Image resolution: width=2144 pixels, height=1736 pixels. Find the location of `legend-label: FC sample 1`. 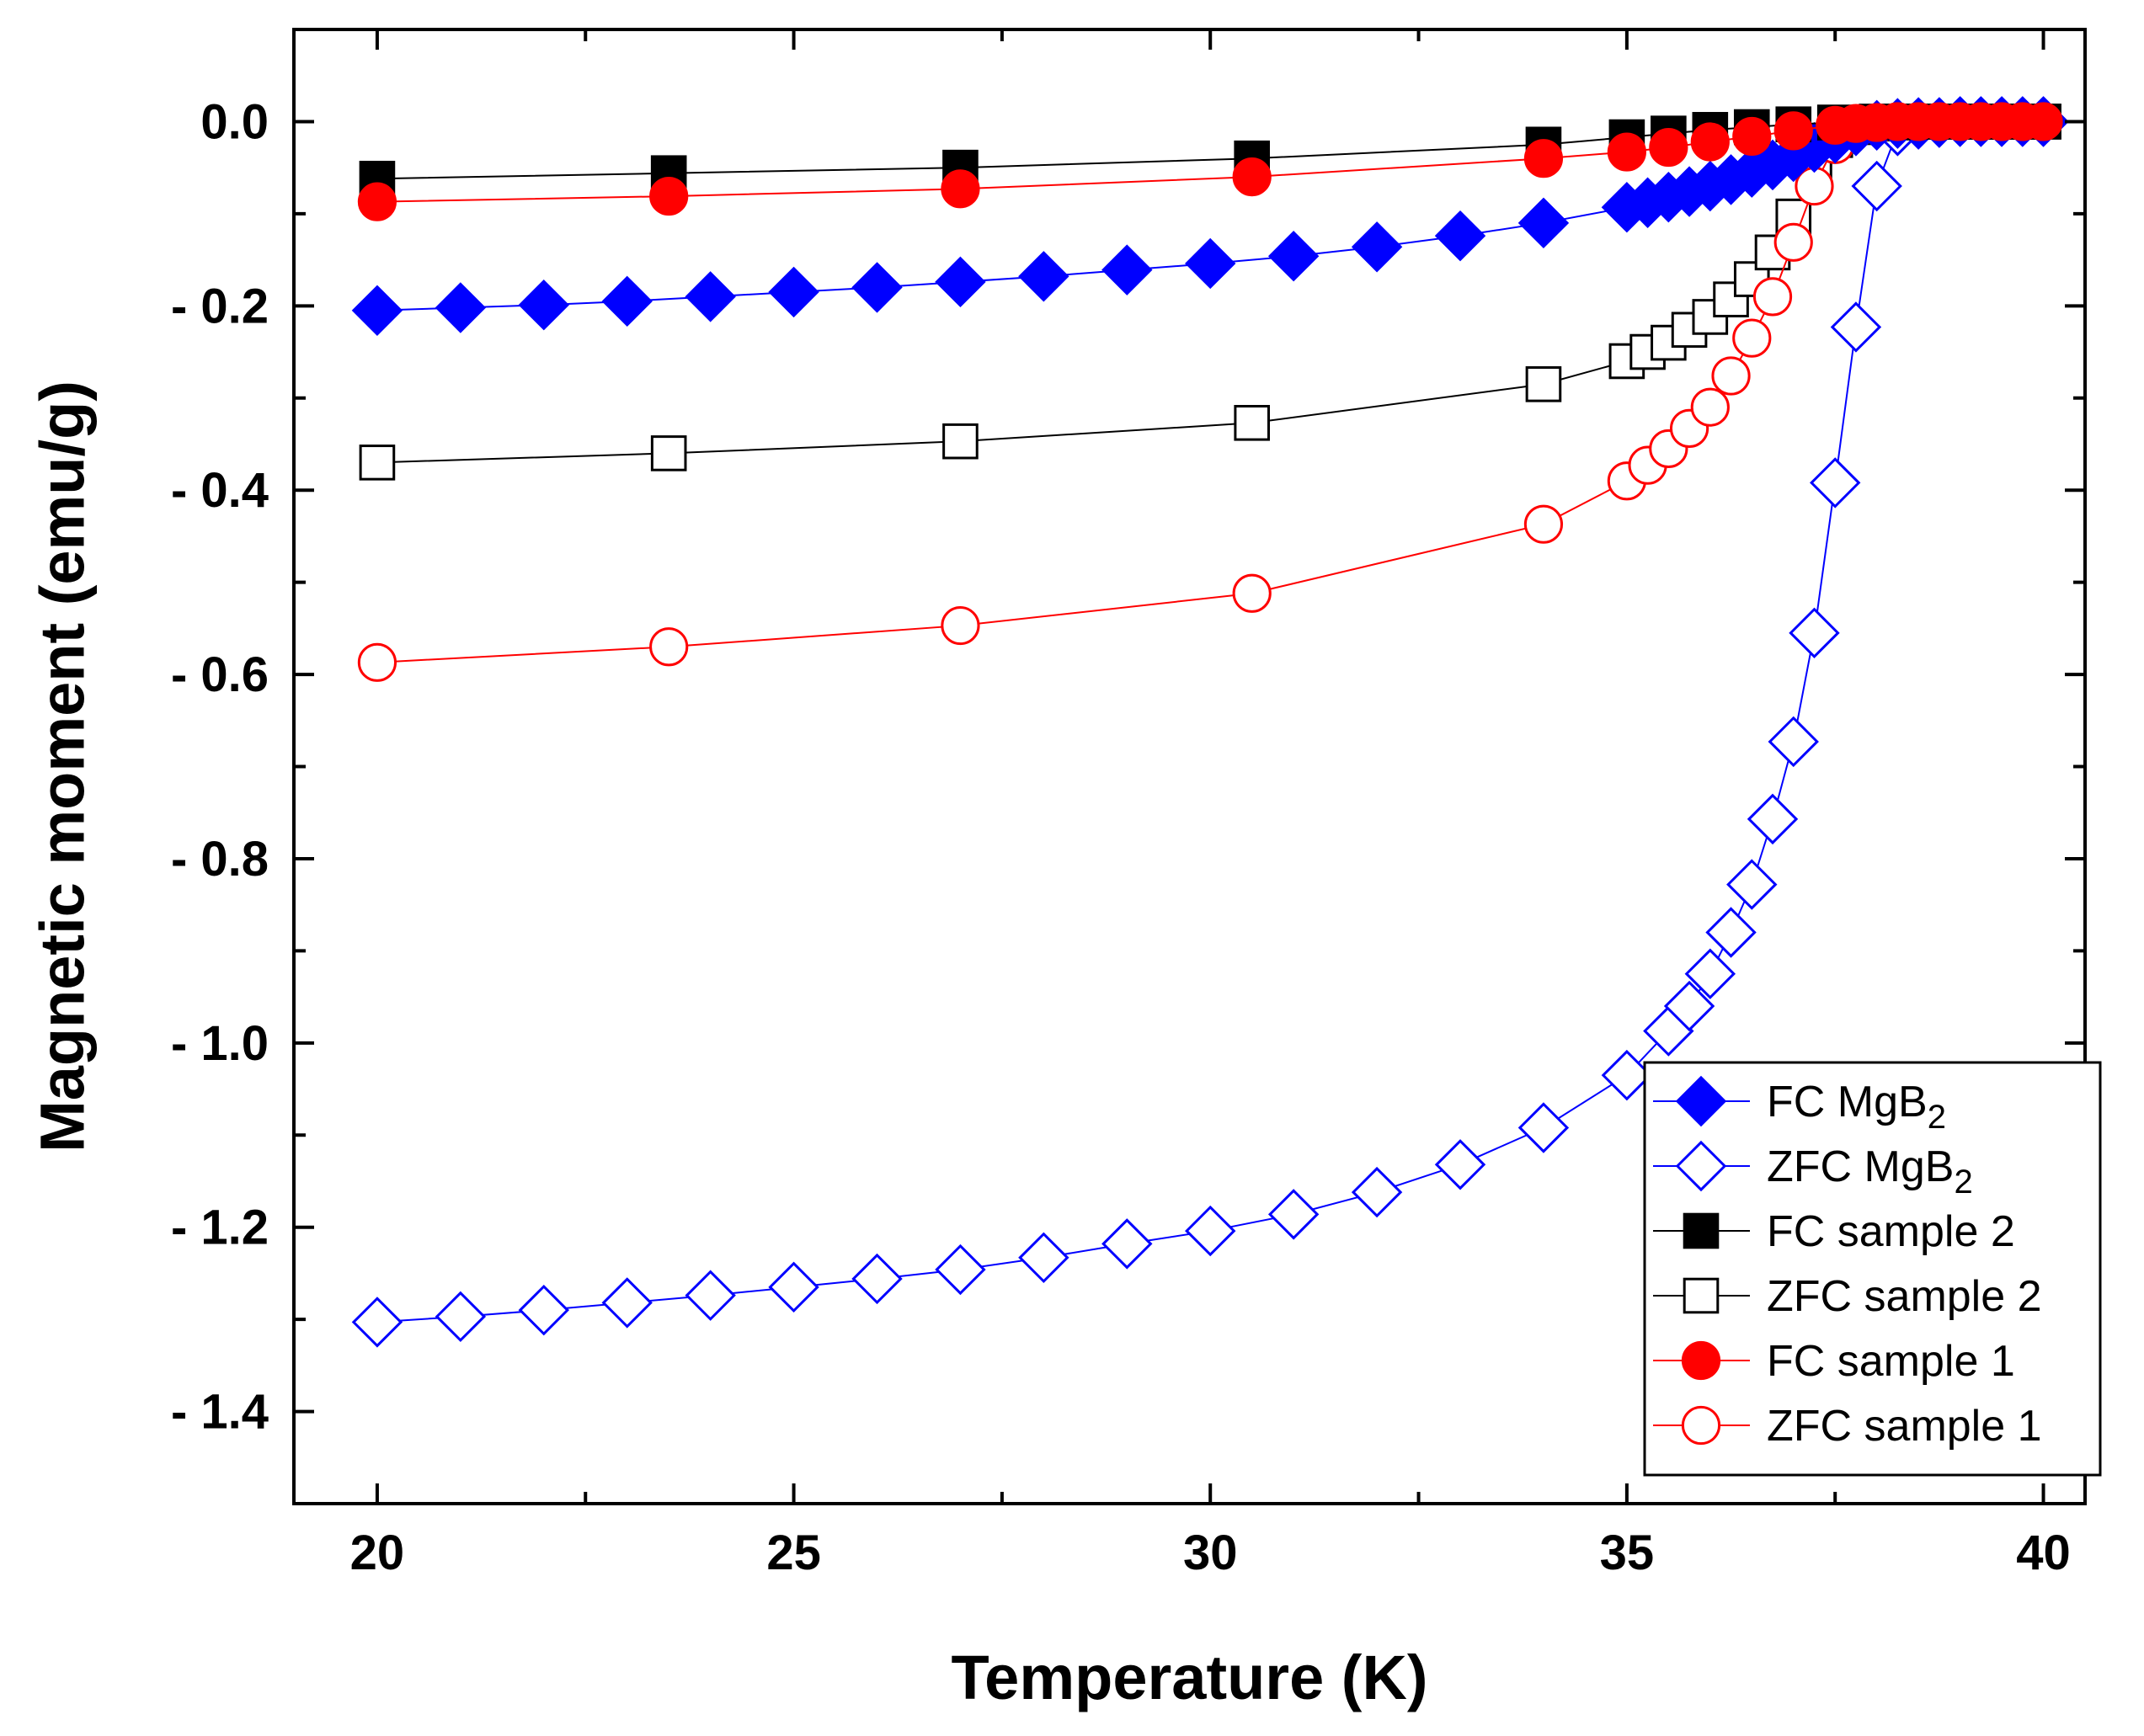

legend-label: FC sample 1 is located at coordinates (1891, 1361).